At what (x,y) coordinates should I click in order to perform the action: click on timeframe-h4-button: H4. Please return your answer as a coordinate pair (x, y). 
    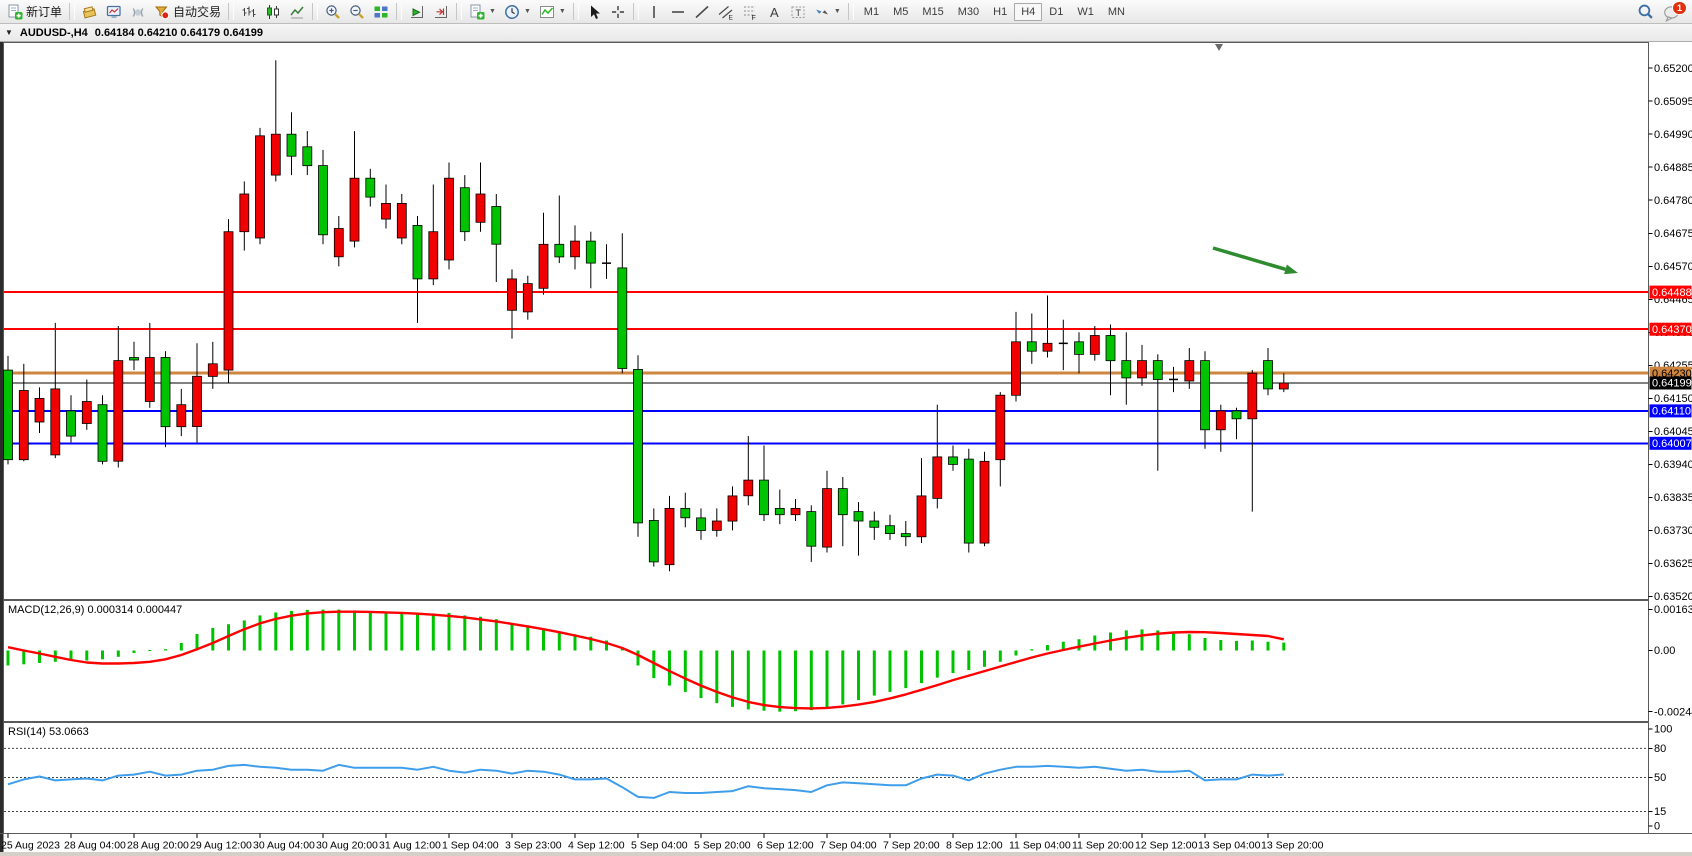
    Looking at the image, I should click on (1028, 12).